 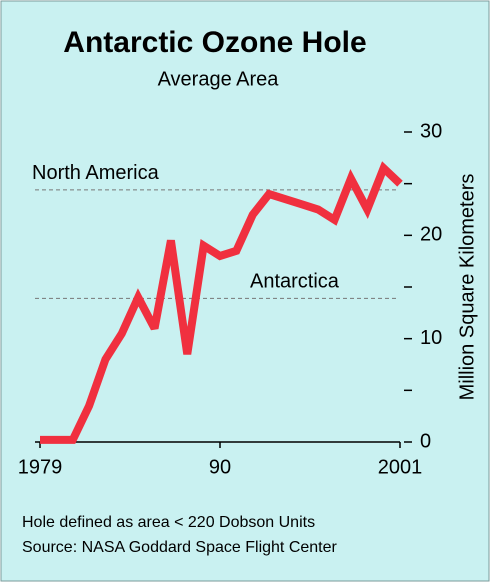 I want to click on chart-title: Antarctic Ozone Hole, so click(x=214, y=42).